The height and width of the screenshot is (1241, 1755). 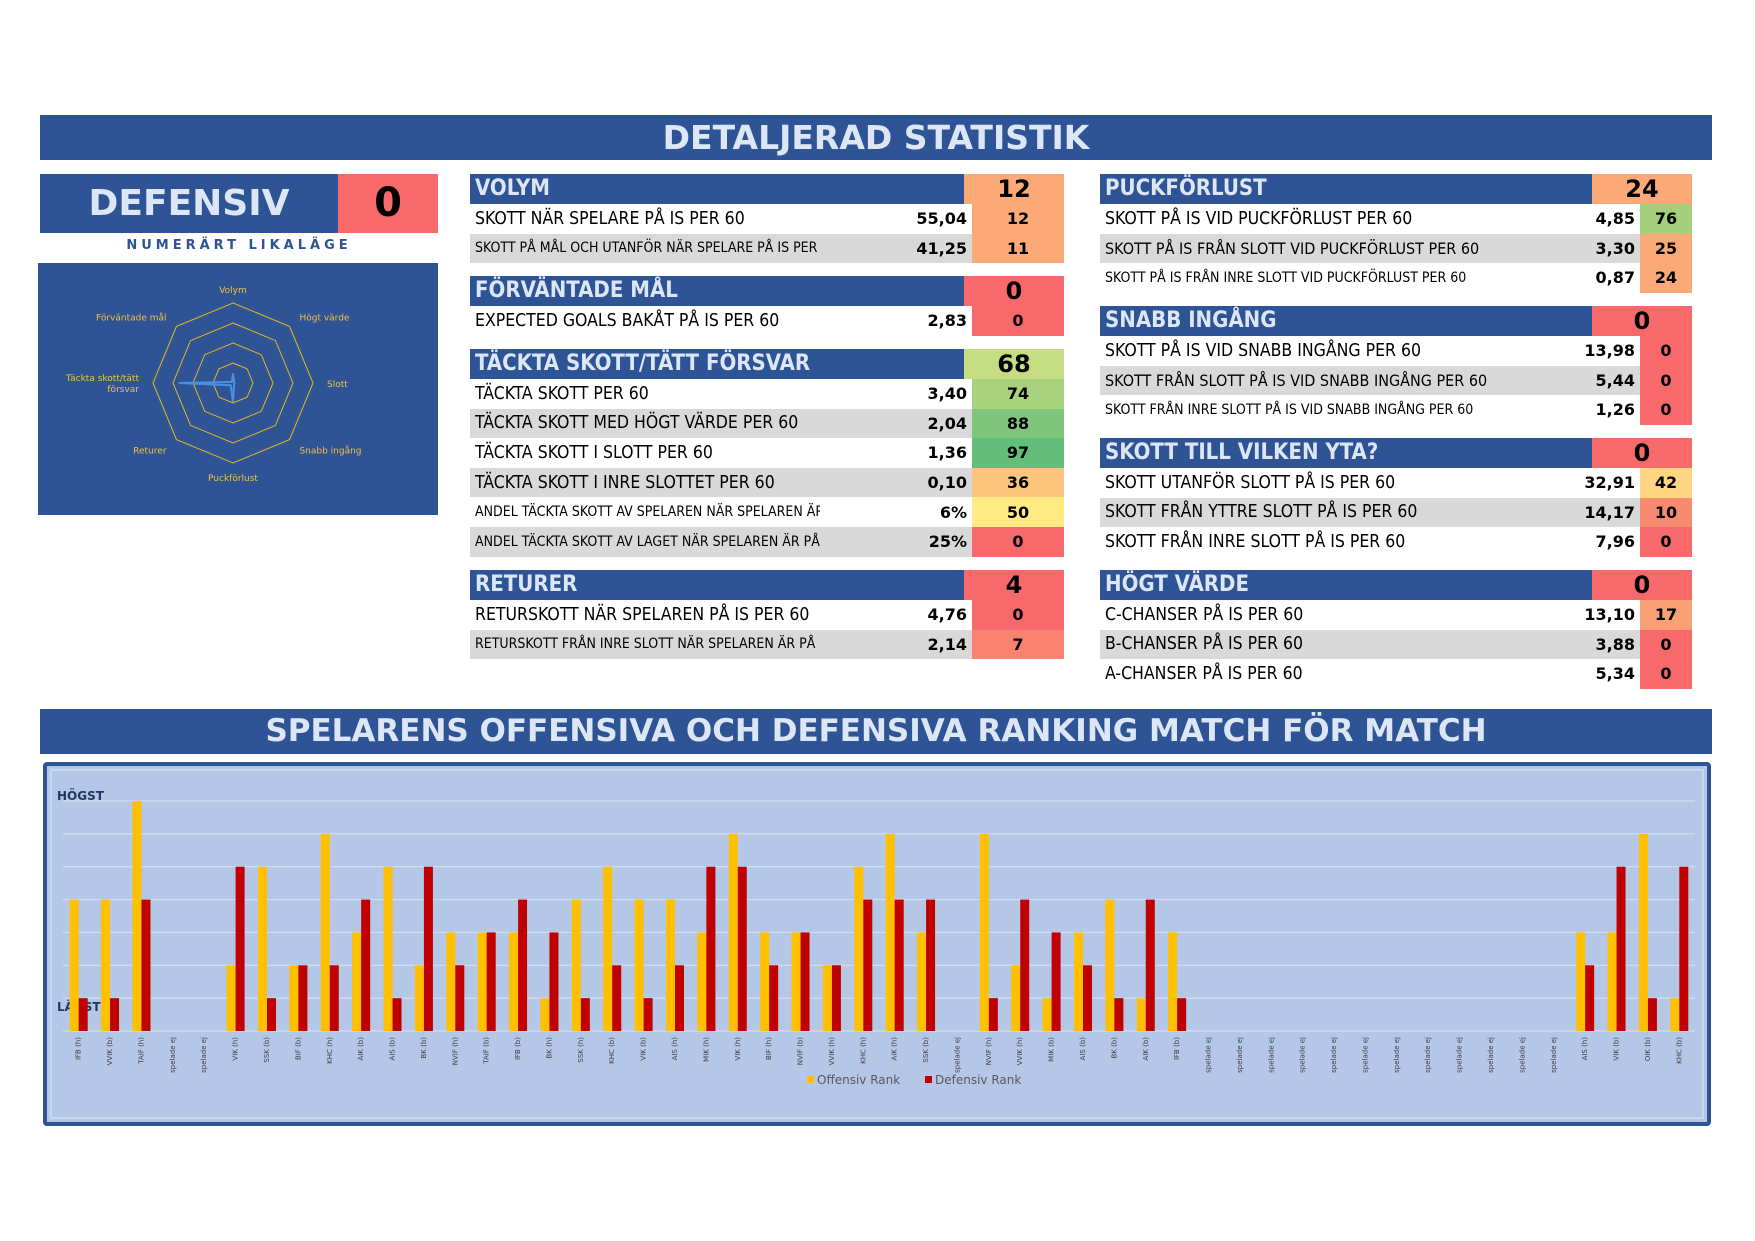 I want to click on stat-value: 55,04, so click(x=941, y=219).